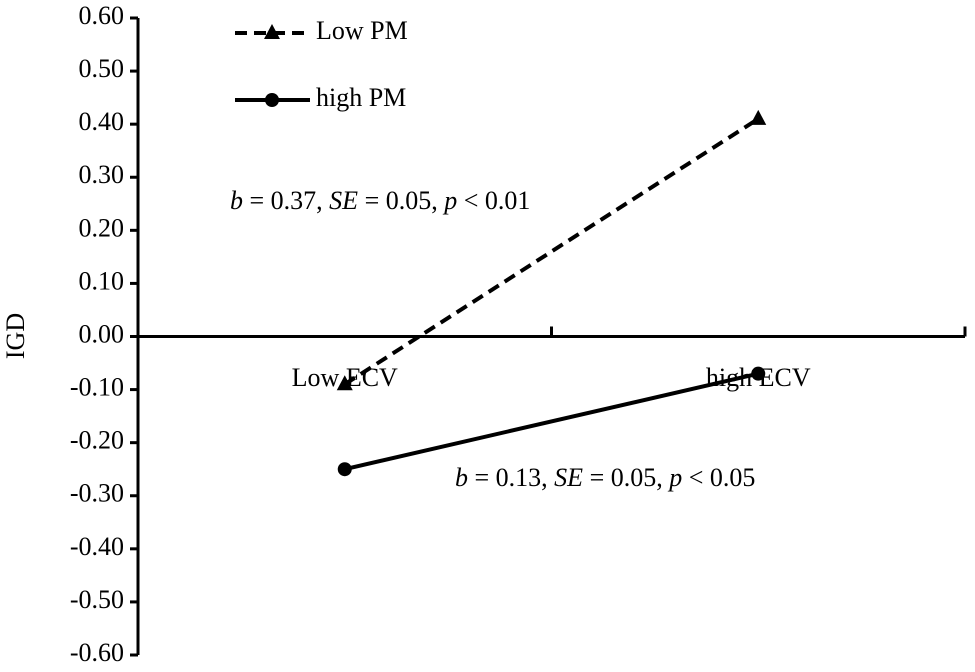 This screenshot has width=975, height=672. Describe the element at coordinates (102, 68) in the screenshot. I see `y-tick-label: 0.50` at that location.